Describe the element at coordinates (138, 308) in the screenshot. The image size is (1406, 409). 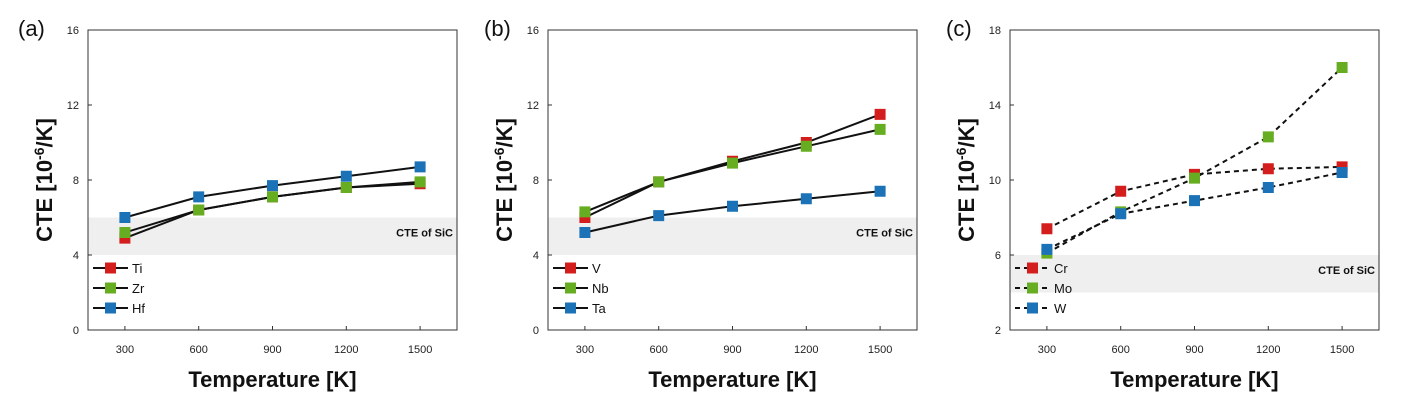
I see `legend-label-hf: Hf` at that location.